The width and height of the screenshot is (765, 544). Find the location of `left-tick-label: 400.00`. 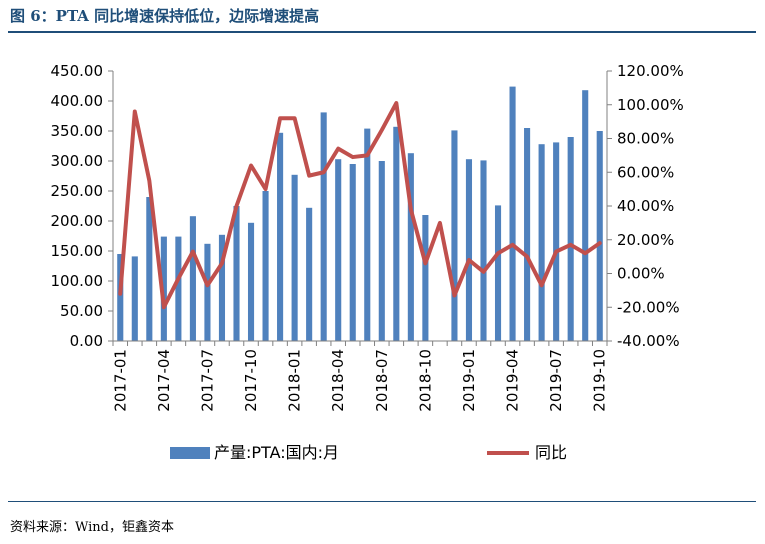

left-tick-label: 400.00 is located at coordinates (77, 101).